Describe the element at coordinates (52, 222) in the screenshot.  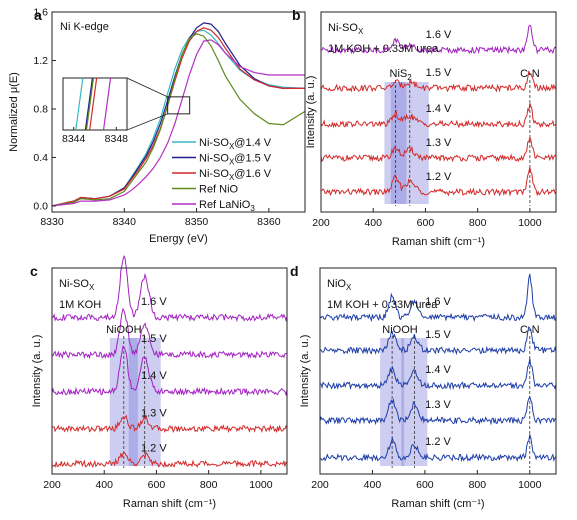
I see `x-tick-label: 8330` at that location.